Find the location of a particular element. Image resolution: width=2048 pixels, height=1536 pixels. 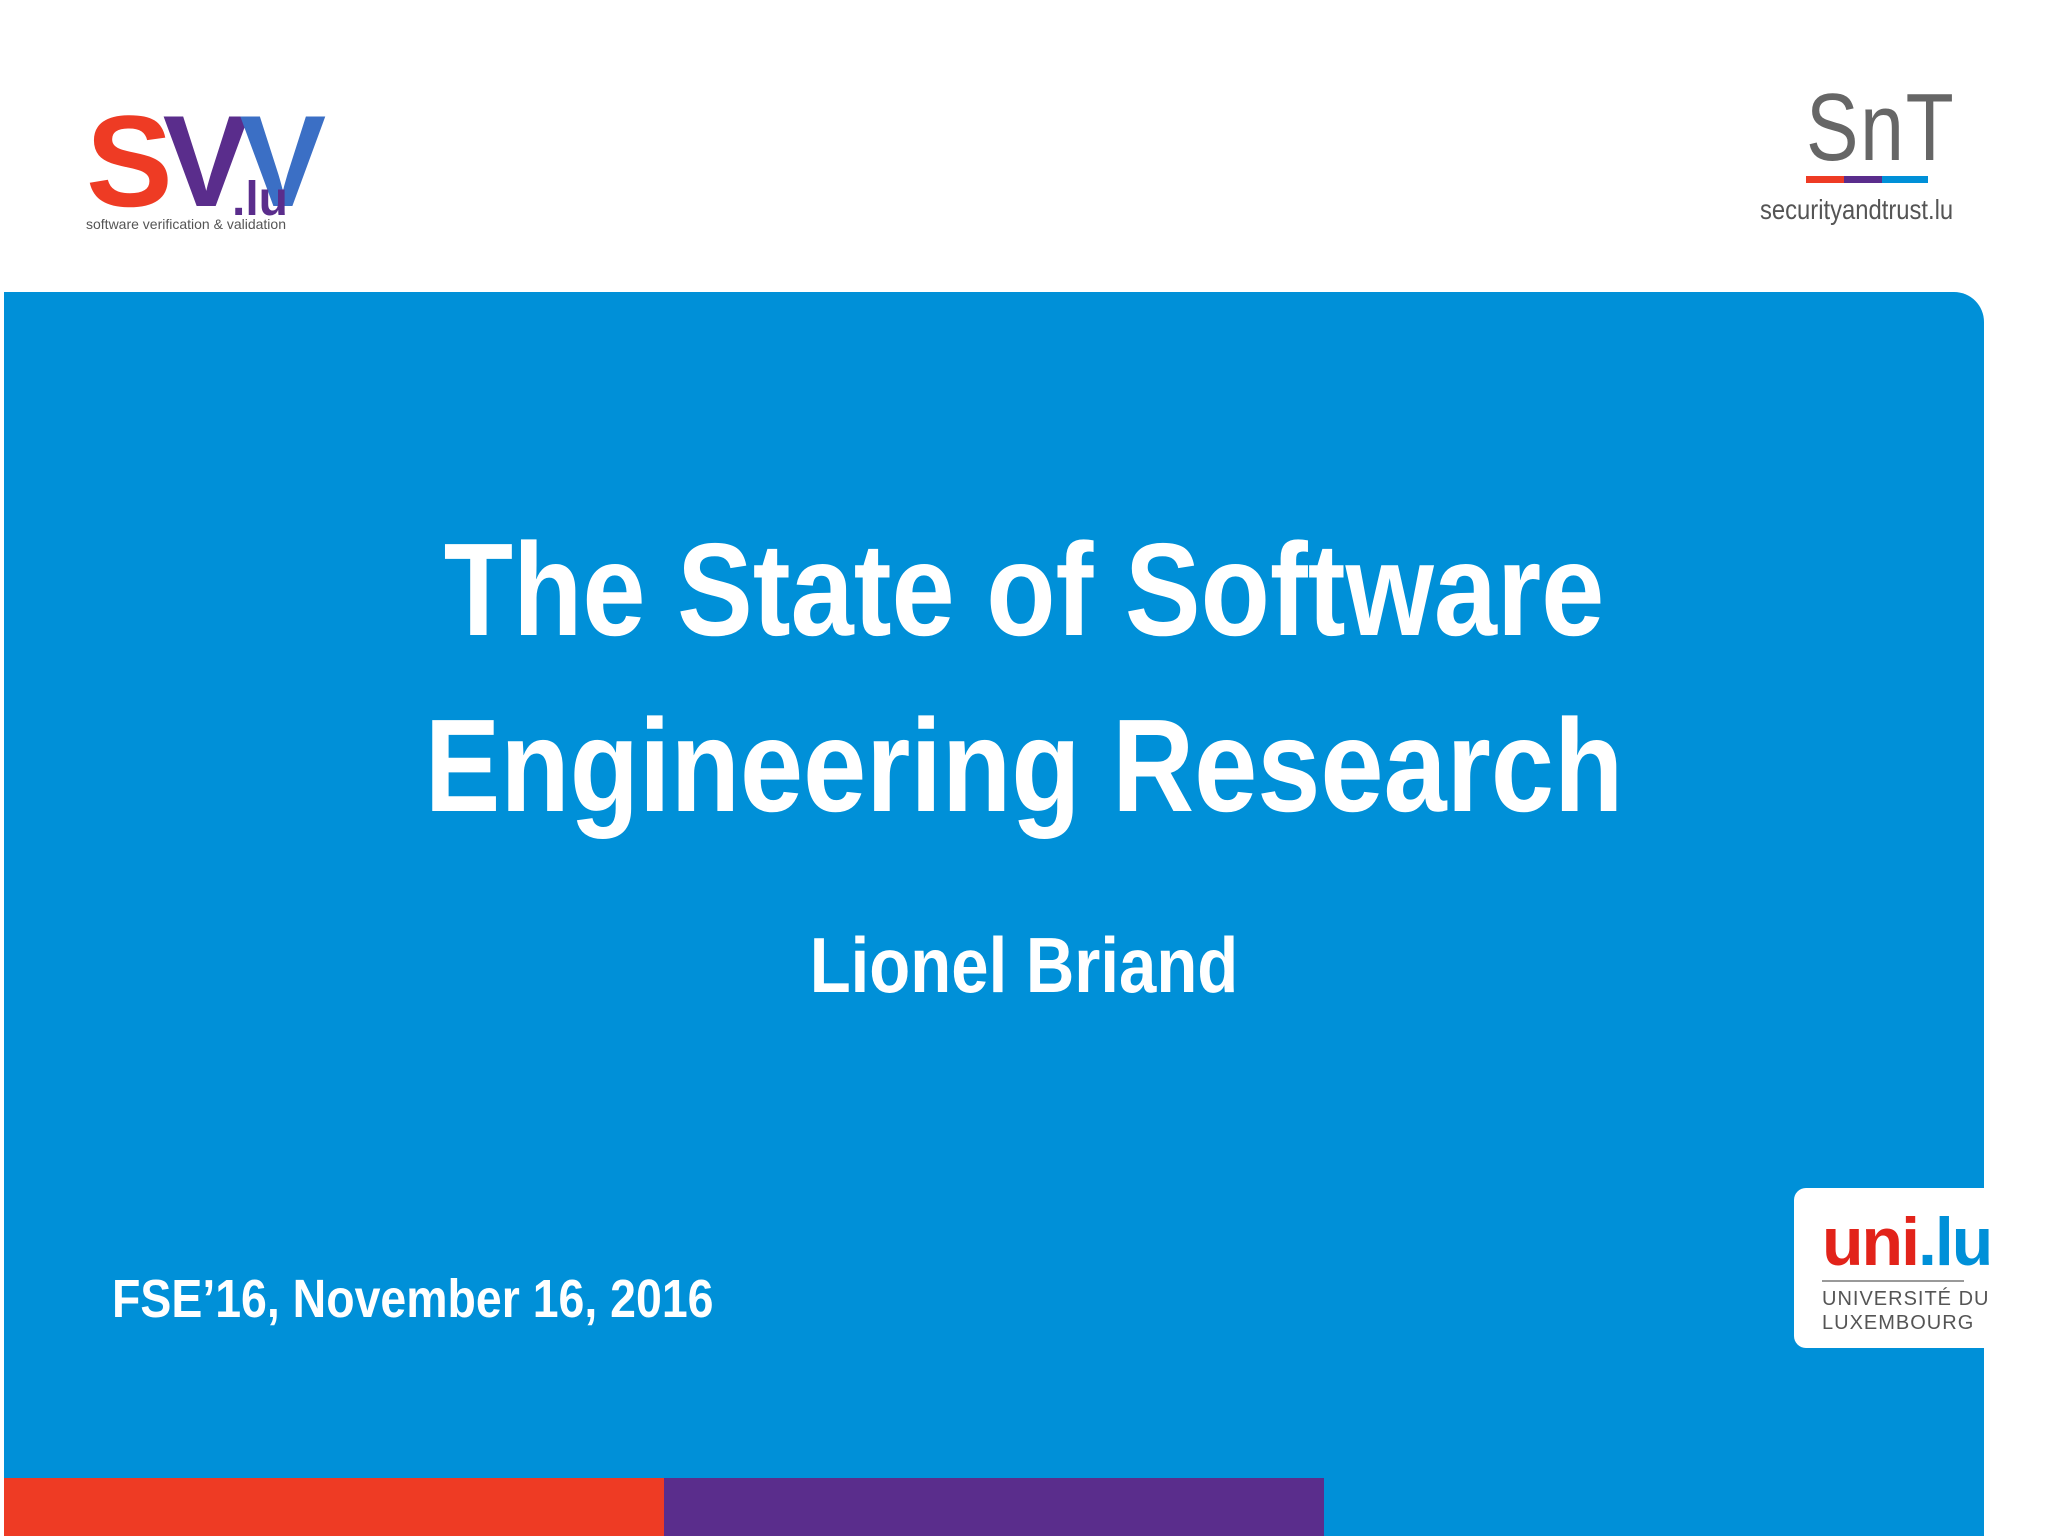

unilu-logo: uni.lu UNIVERSITÉ DU LUXEMBOURG is located at coordinates (1893, 1268).